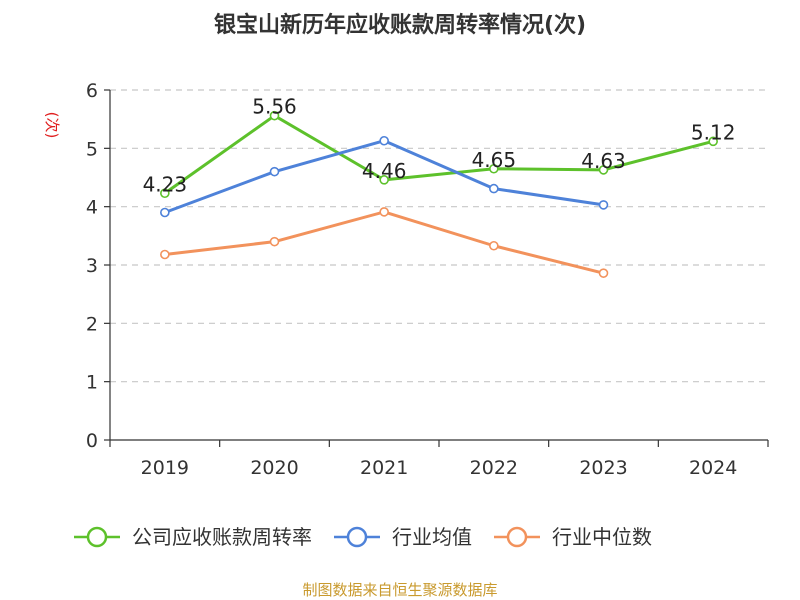 Image resolution: width=800 pixels, height=600 pixels. I want to click on y-tick-label: 5, so click(92, 149).